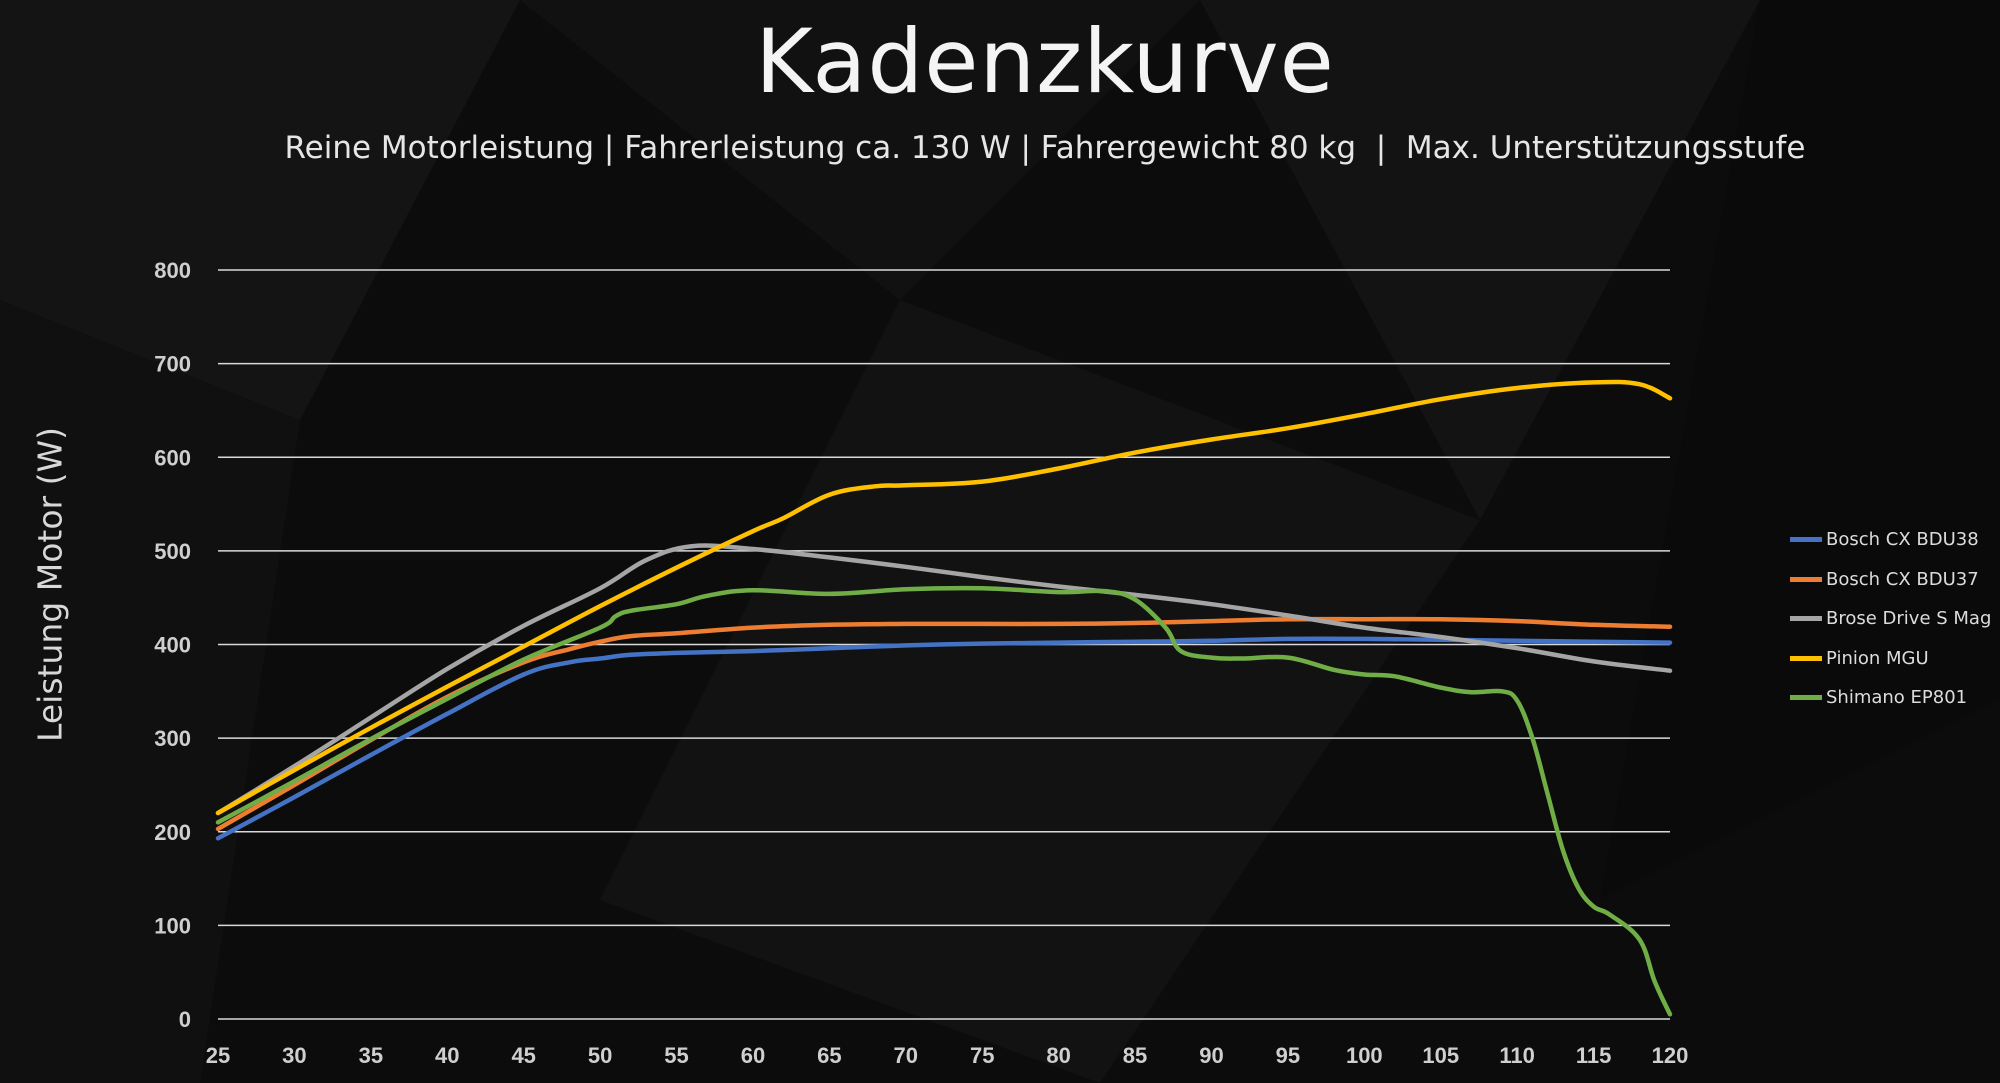 This screenshot has height=1083, width=2000. Describe the element at coordinates (906, 1055) in the screenshot. I see `x-tick-label: 70` at that location.